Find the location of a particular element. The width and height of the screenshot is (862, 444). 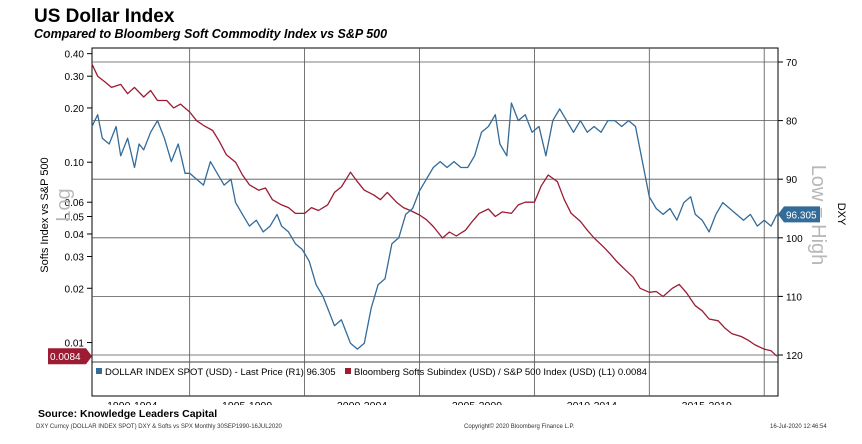

left-tick-label-7: 0.03 is located at coordinates (75, 258).